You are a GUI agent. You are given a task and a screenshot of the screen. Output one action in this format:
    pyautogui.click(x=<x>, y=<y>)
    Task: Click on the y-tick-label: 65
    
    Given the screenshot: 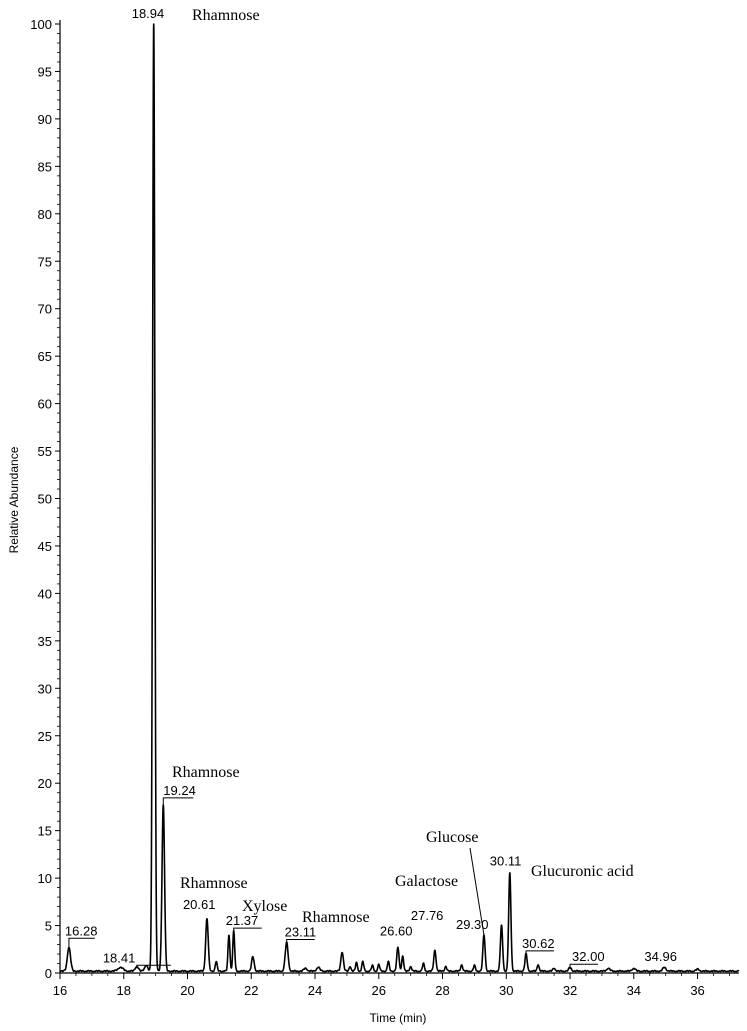 What is the action you would take?
    pyautogui.click(x=45, y=356)
    